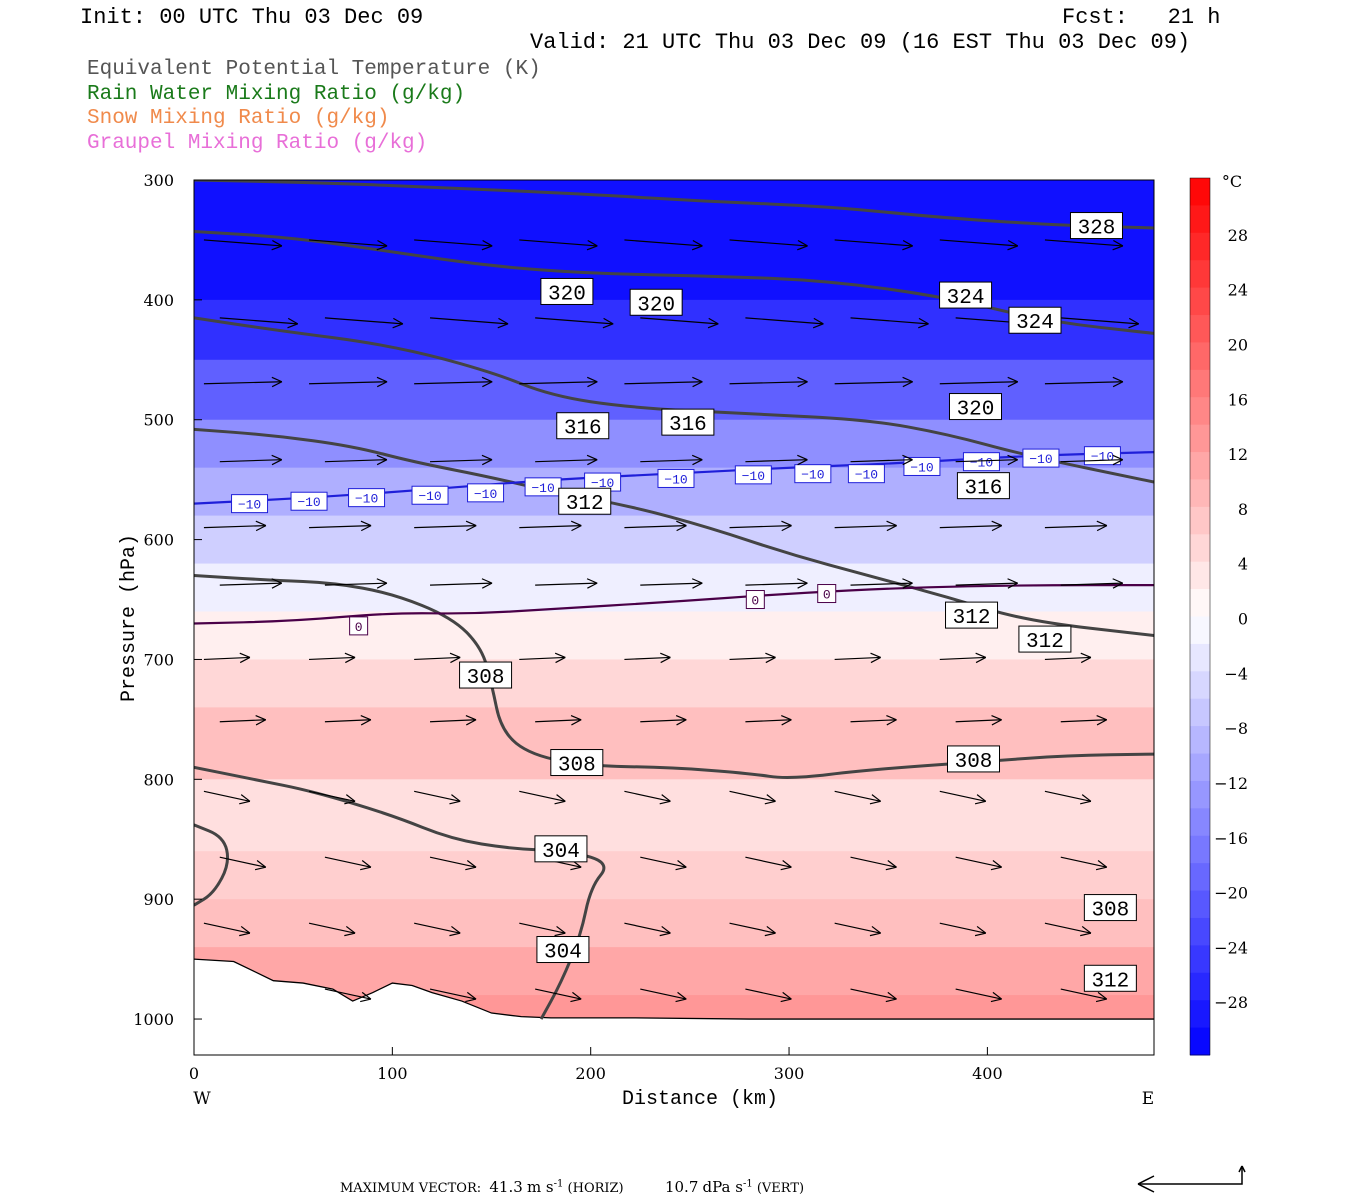  What do you see at coordinates (563, 953) in the screenshot?
I see `contour-label: 304` at bounding box center [563, 953].